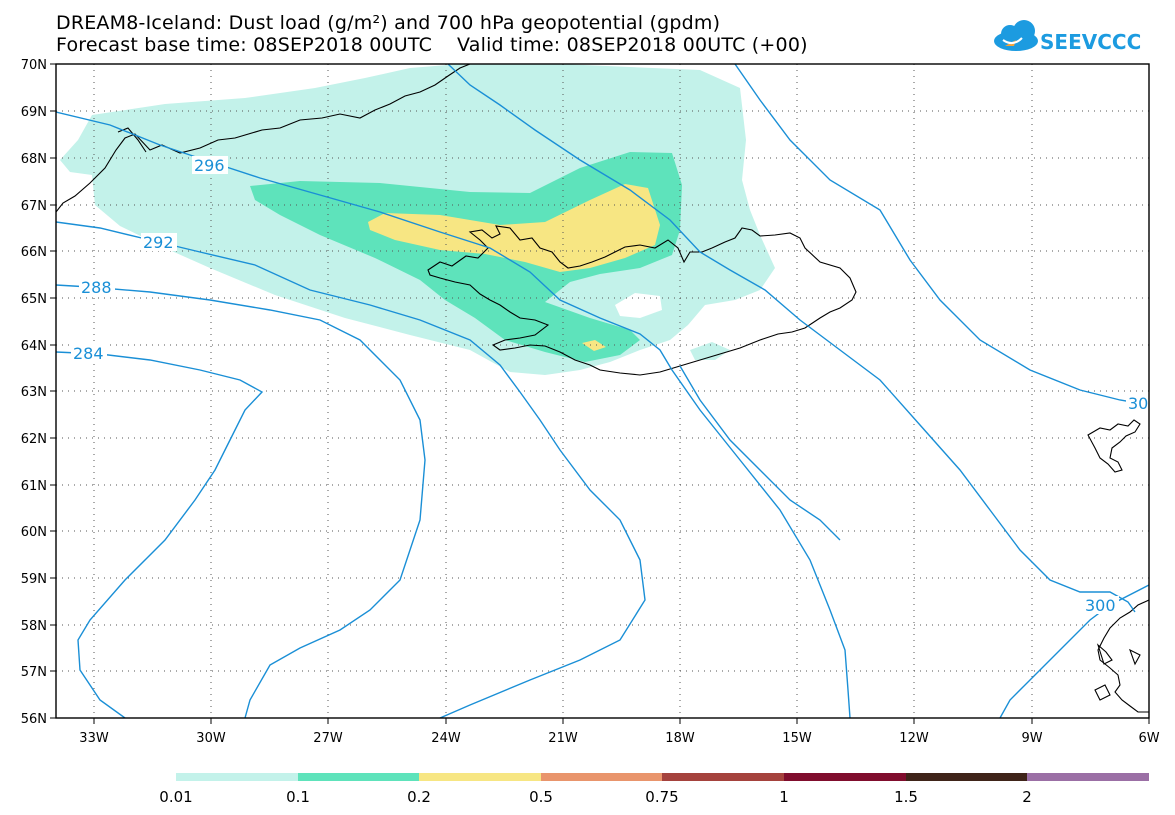  Describe the element at coordinates (34, 65) in the screenshot. I see `lat-label: 70N` at that location.